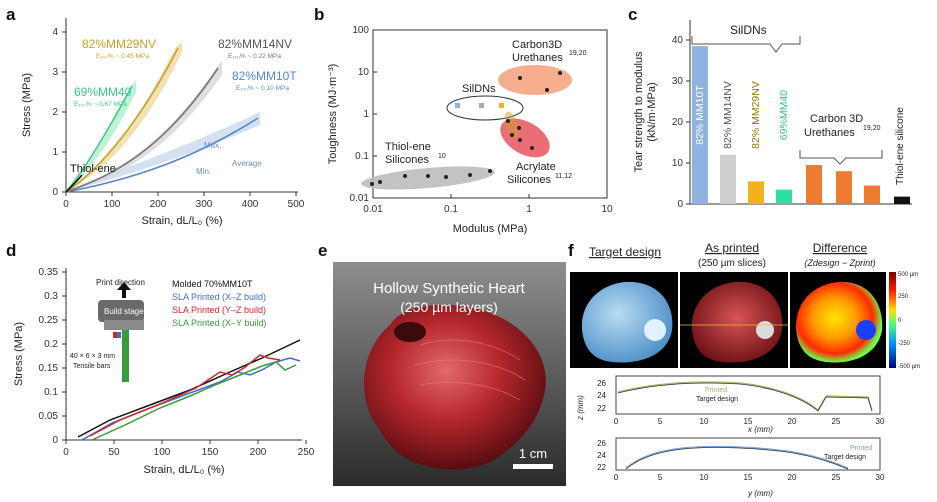 The height and width of the screenshot is (502, 937). Describe the element at coordinates (457, 105) in the screenshot. I see `b-point-mm10` at that location.